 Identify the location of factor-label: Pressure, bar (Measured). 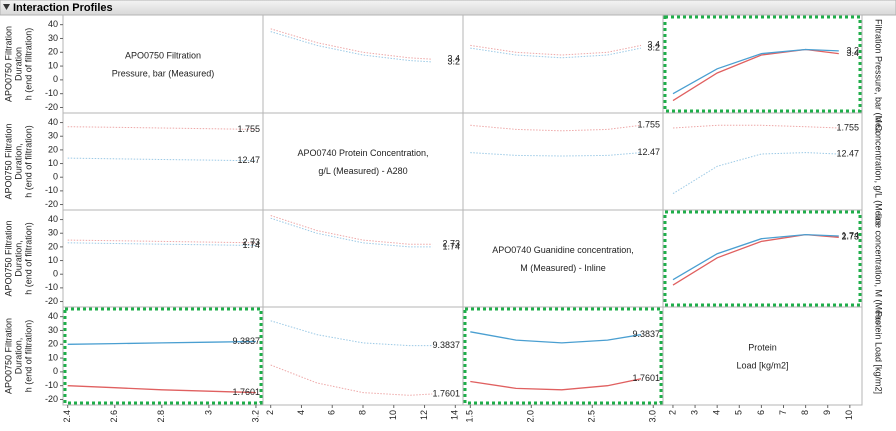
(163, 73).